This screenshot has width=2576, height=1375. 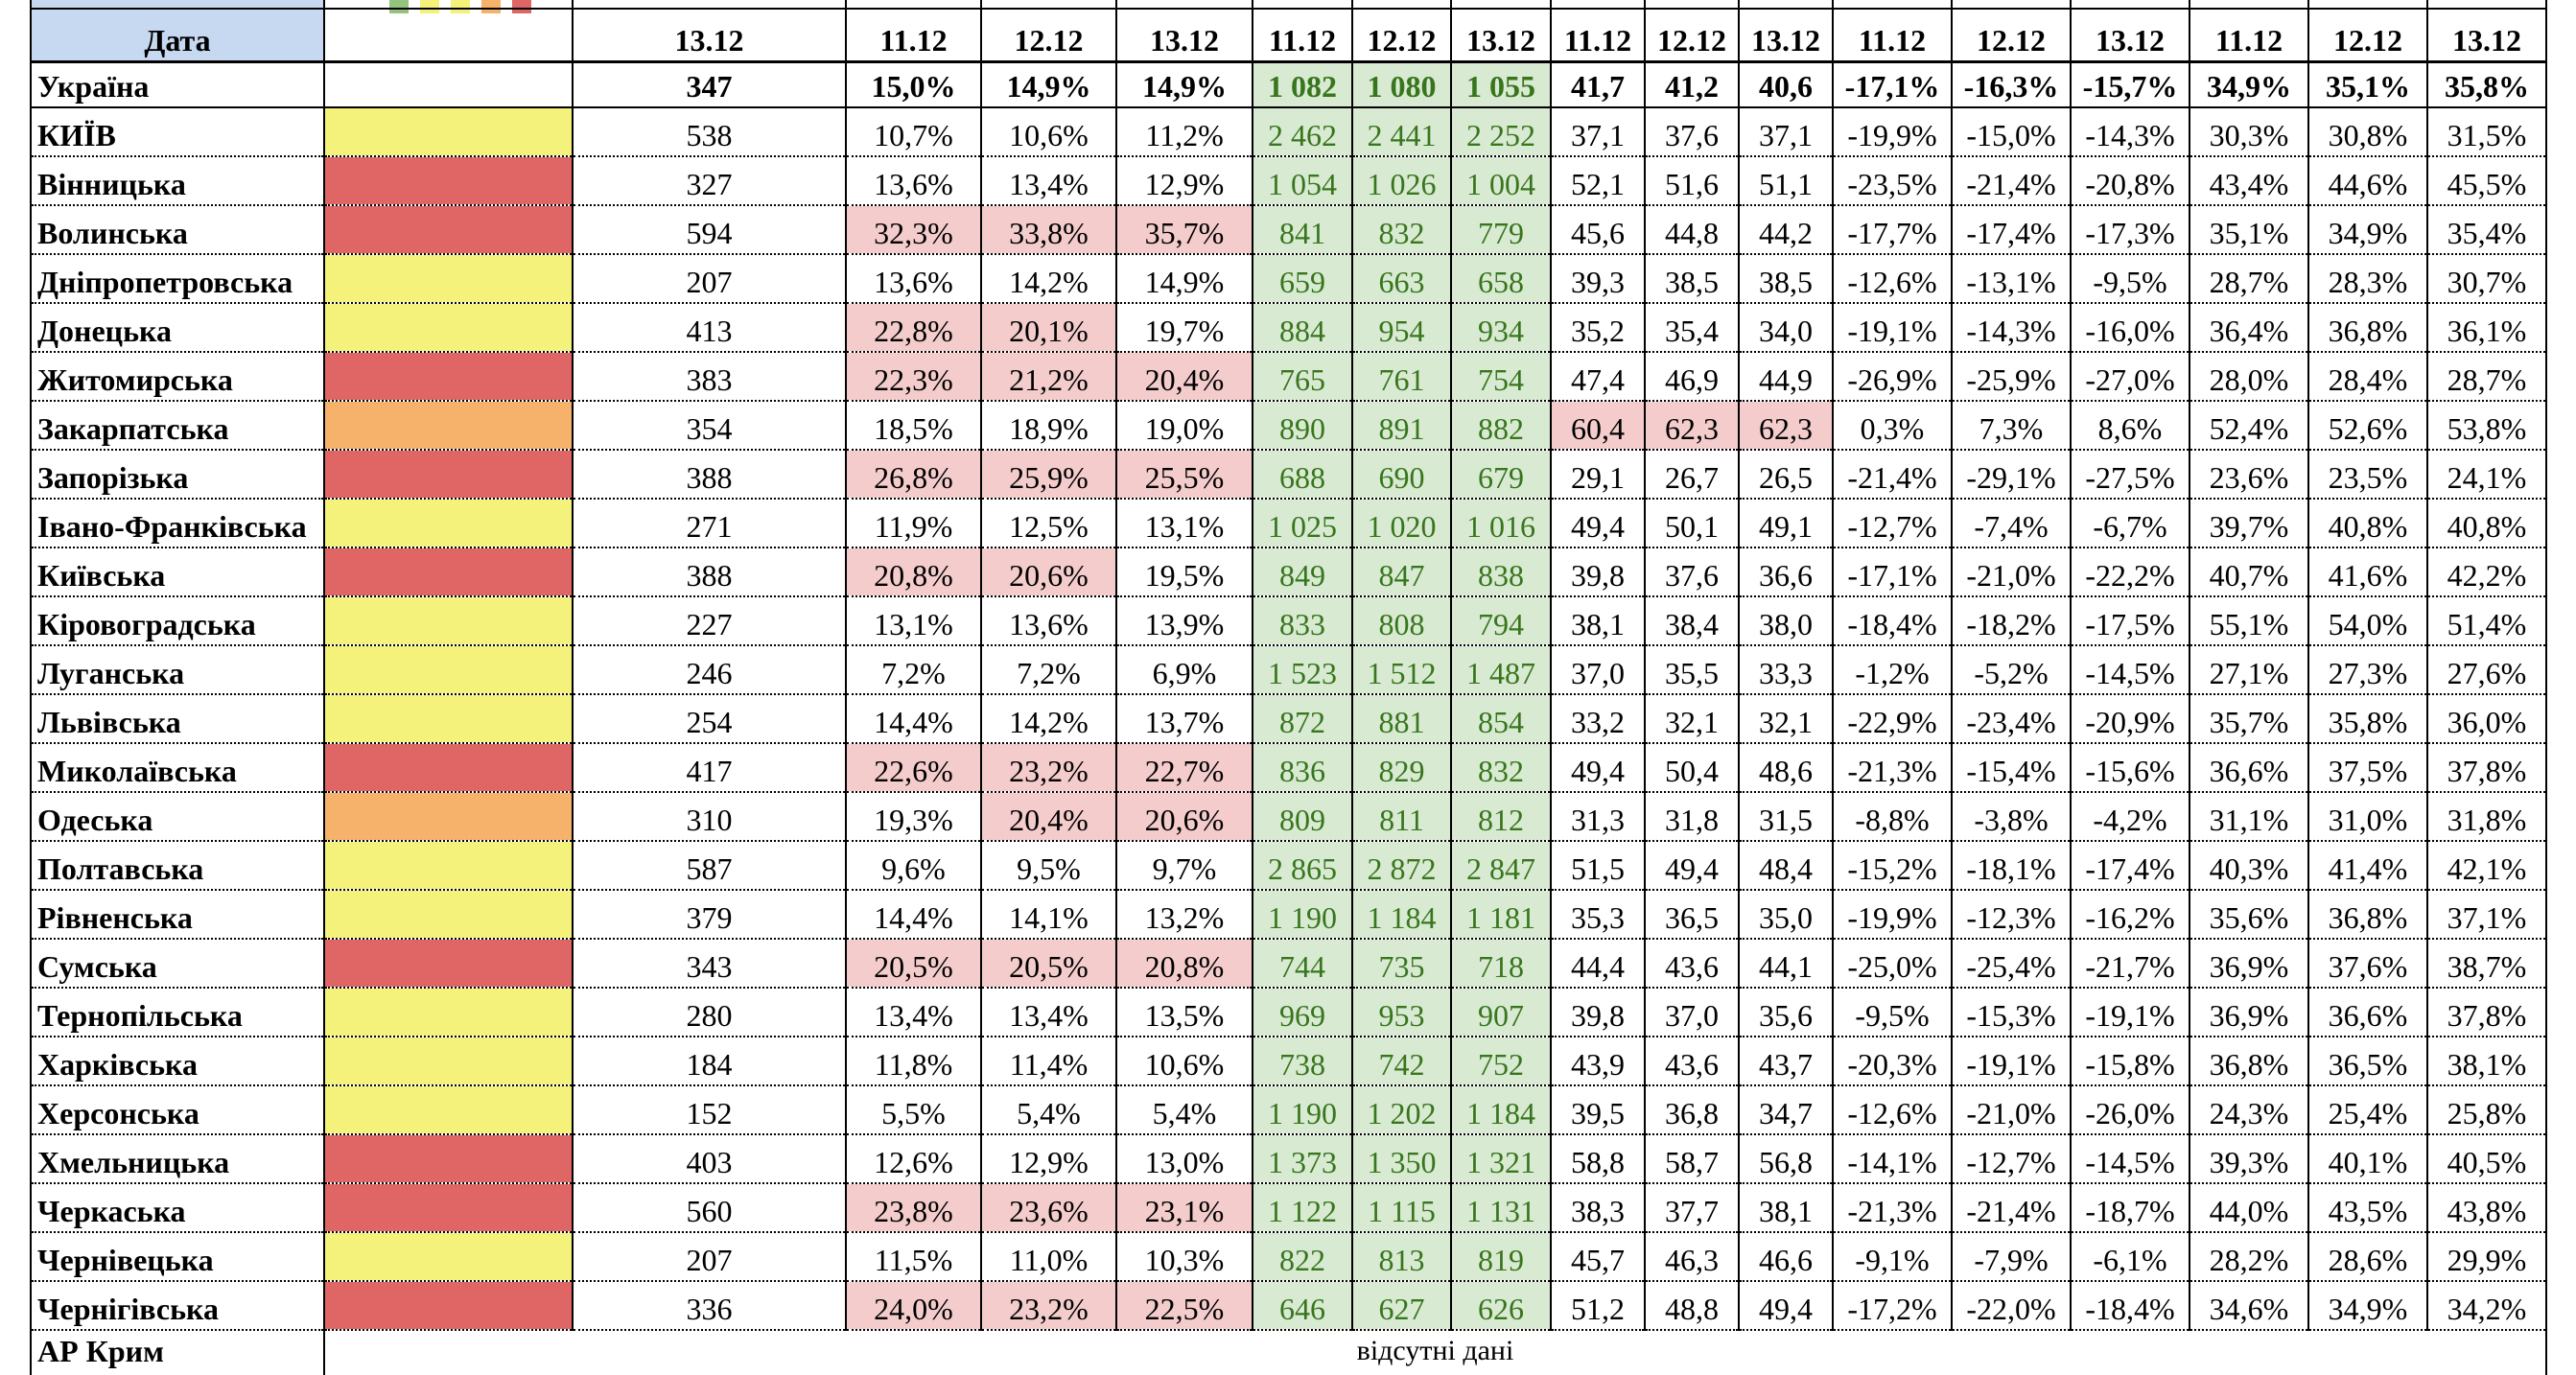 I want to click on value-cell: 15,0%, so click(x=913, y=85).